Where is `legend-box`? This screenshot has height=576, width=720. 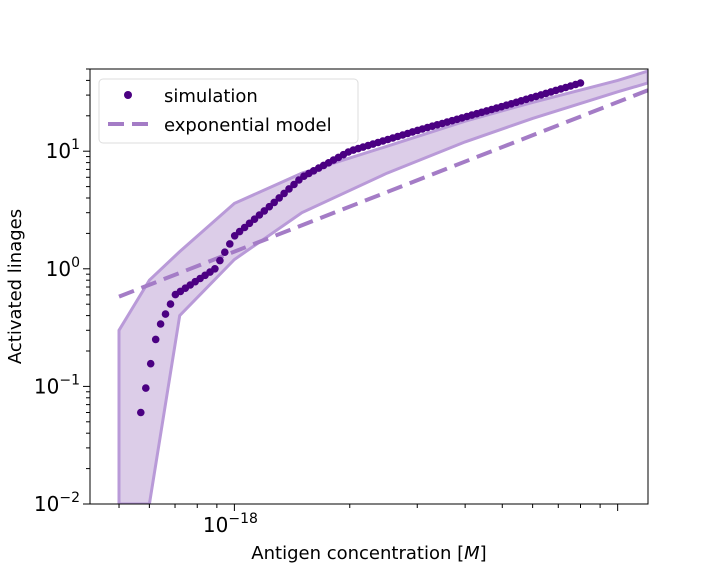
legend-box is located at coordinates (228, 111).